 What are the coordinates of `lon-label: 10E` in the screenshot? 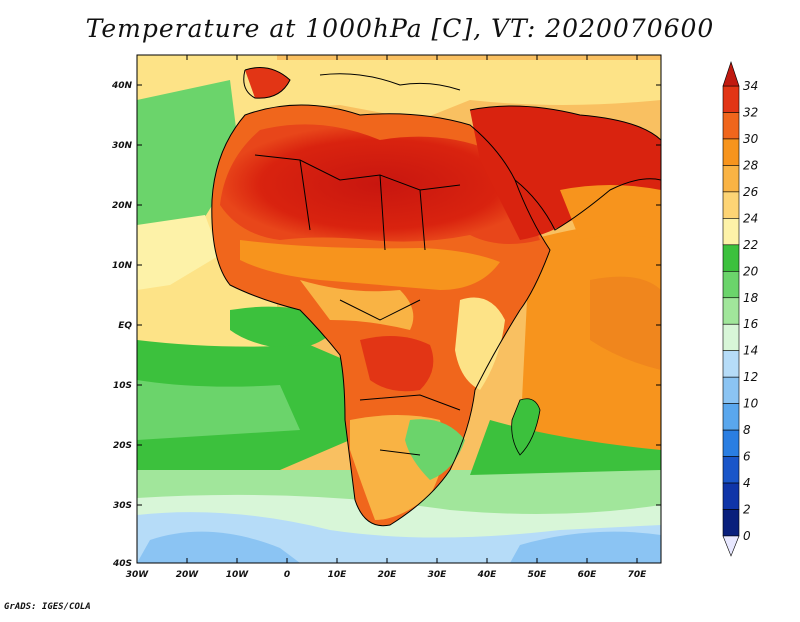 It's located at (338, 575).